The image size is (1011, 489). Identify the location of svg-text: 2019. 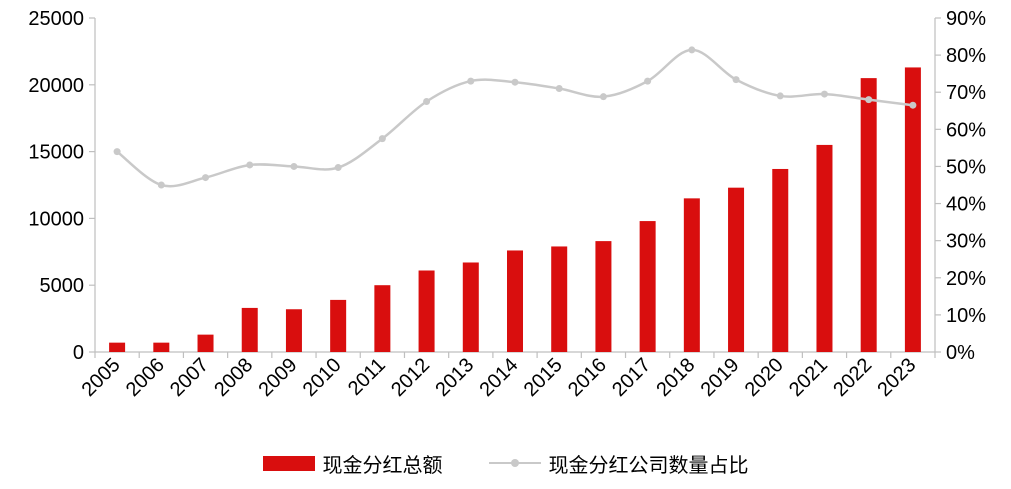
(720, 377).